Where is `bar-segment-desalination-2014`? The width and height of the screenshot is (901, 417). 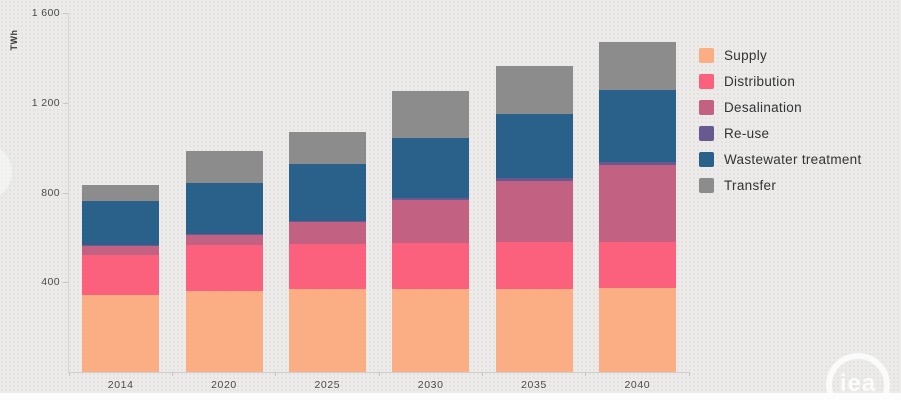
bar-segment-desalination-2014 is located at coordinates (121, 250).